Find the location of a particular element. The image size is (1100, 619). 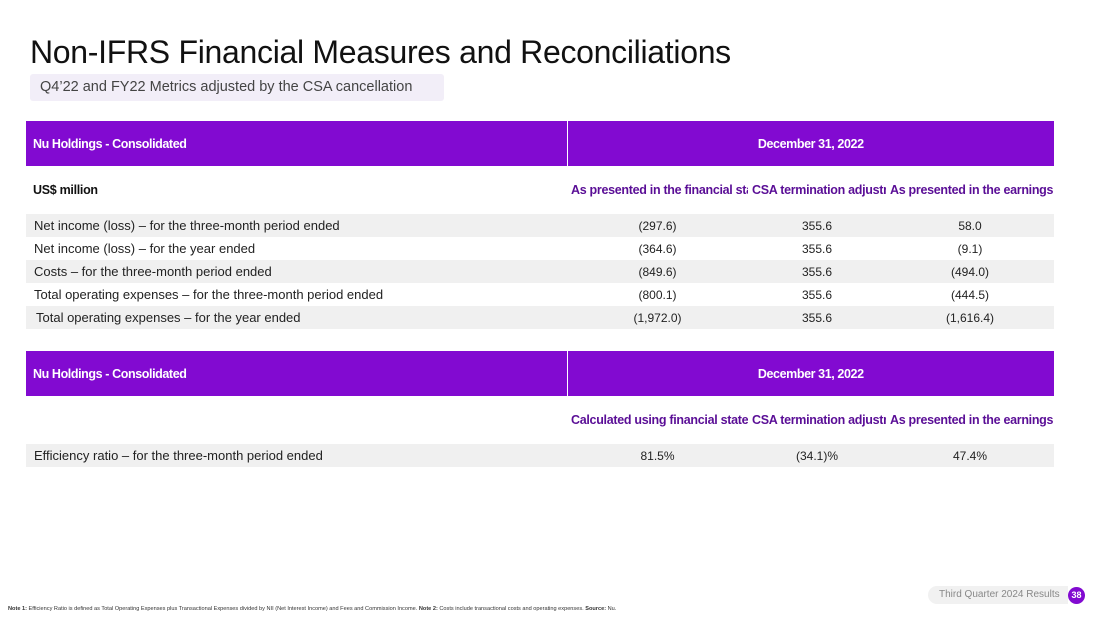

column-header-financial-statements: Calculated using financial statements is located at coordinates (659, 420).